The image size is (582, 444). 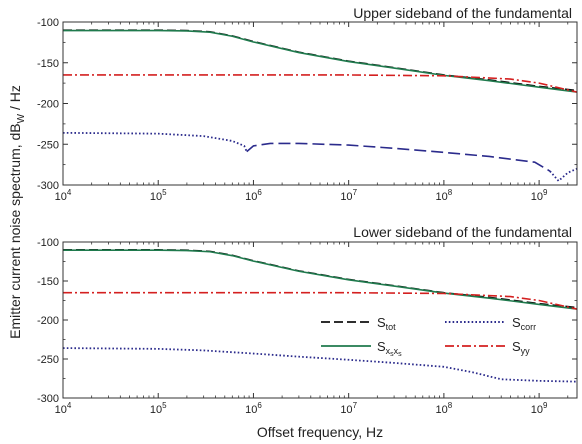 What do you see at coordinates (563, 175) in the screenshot?
I see `series-line-corr3` at bounding box center [563, 175].